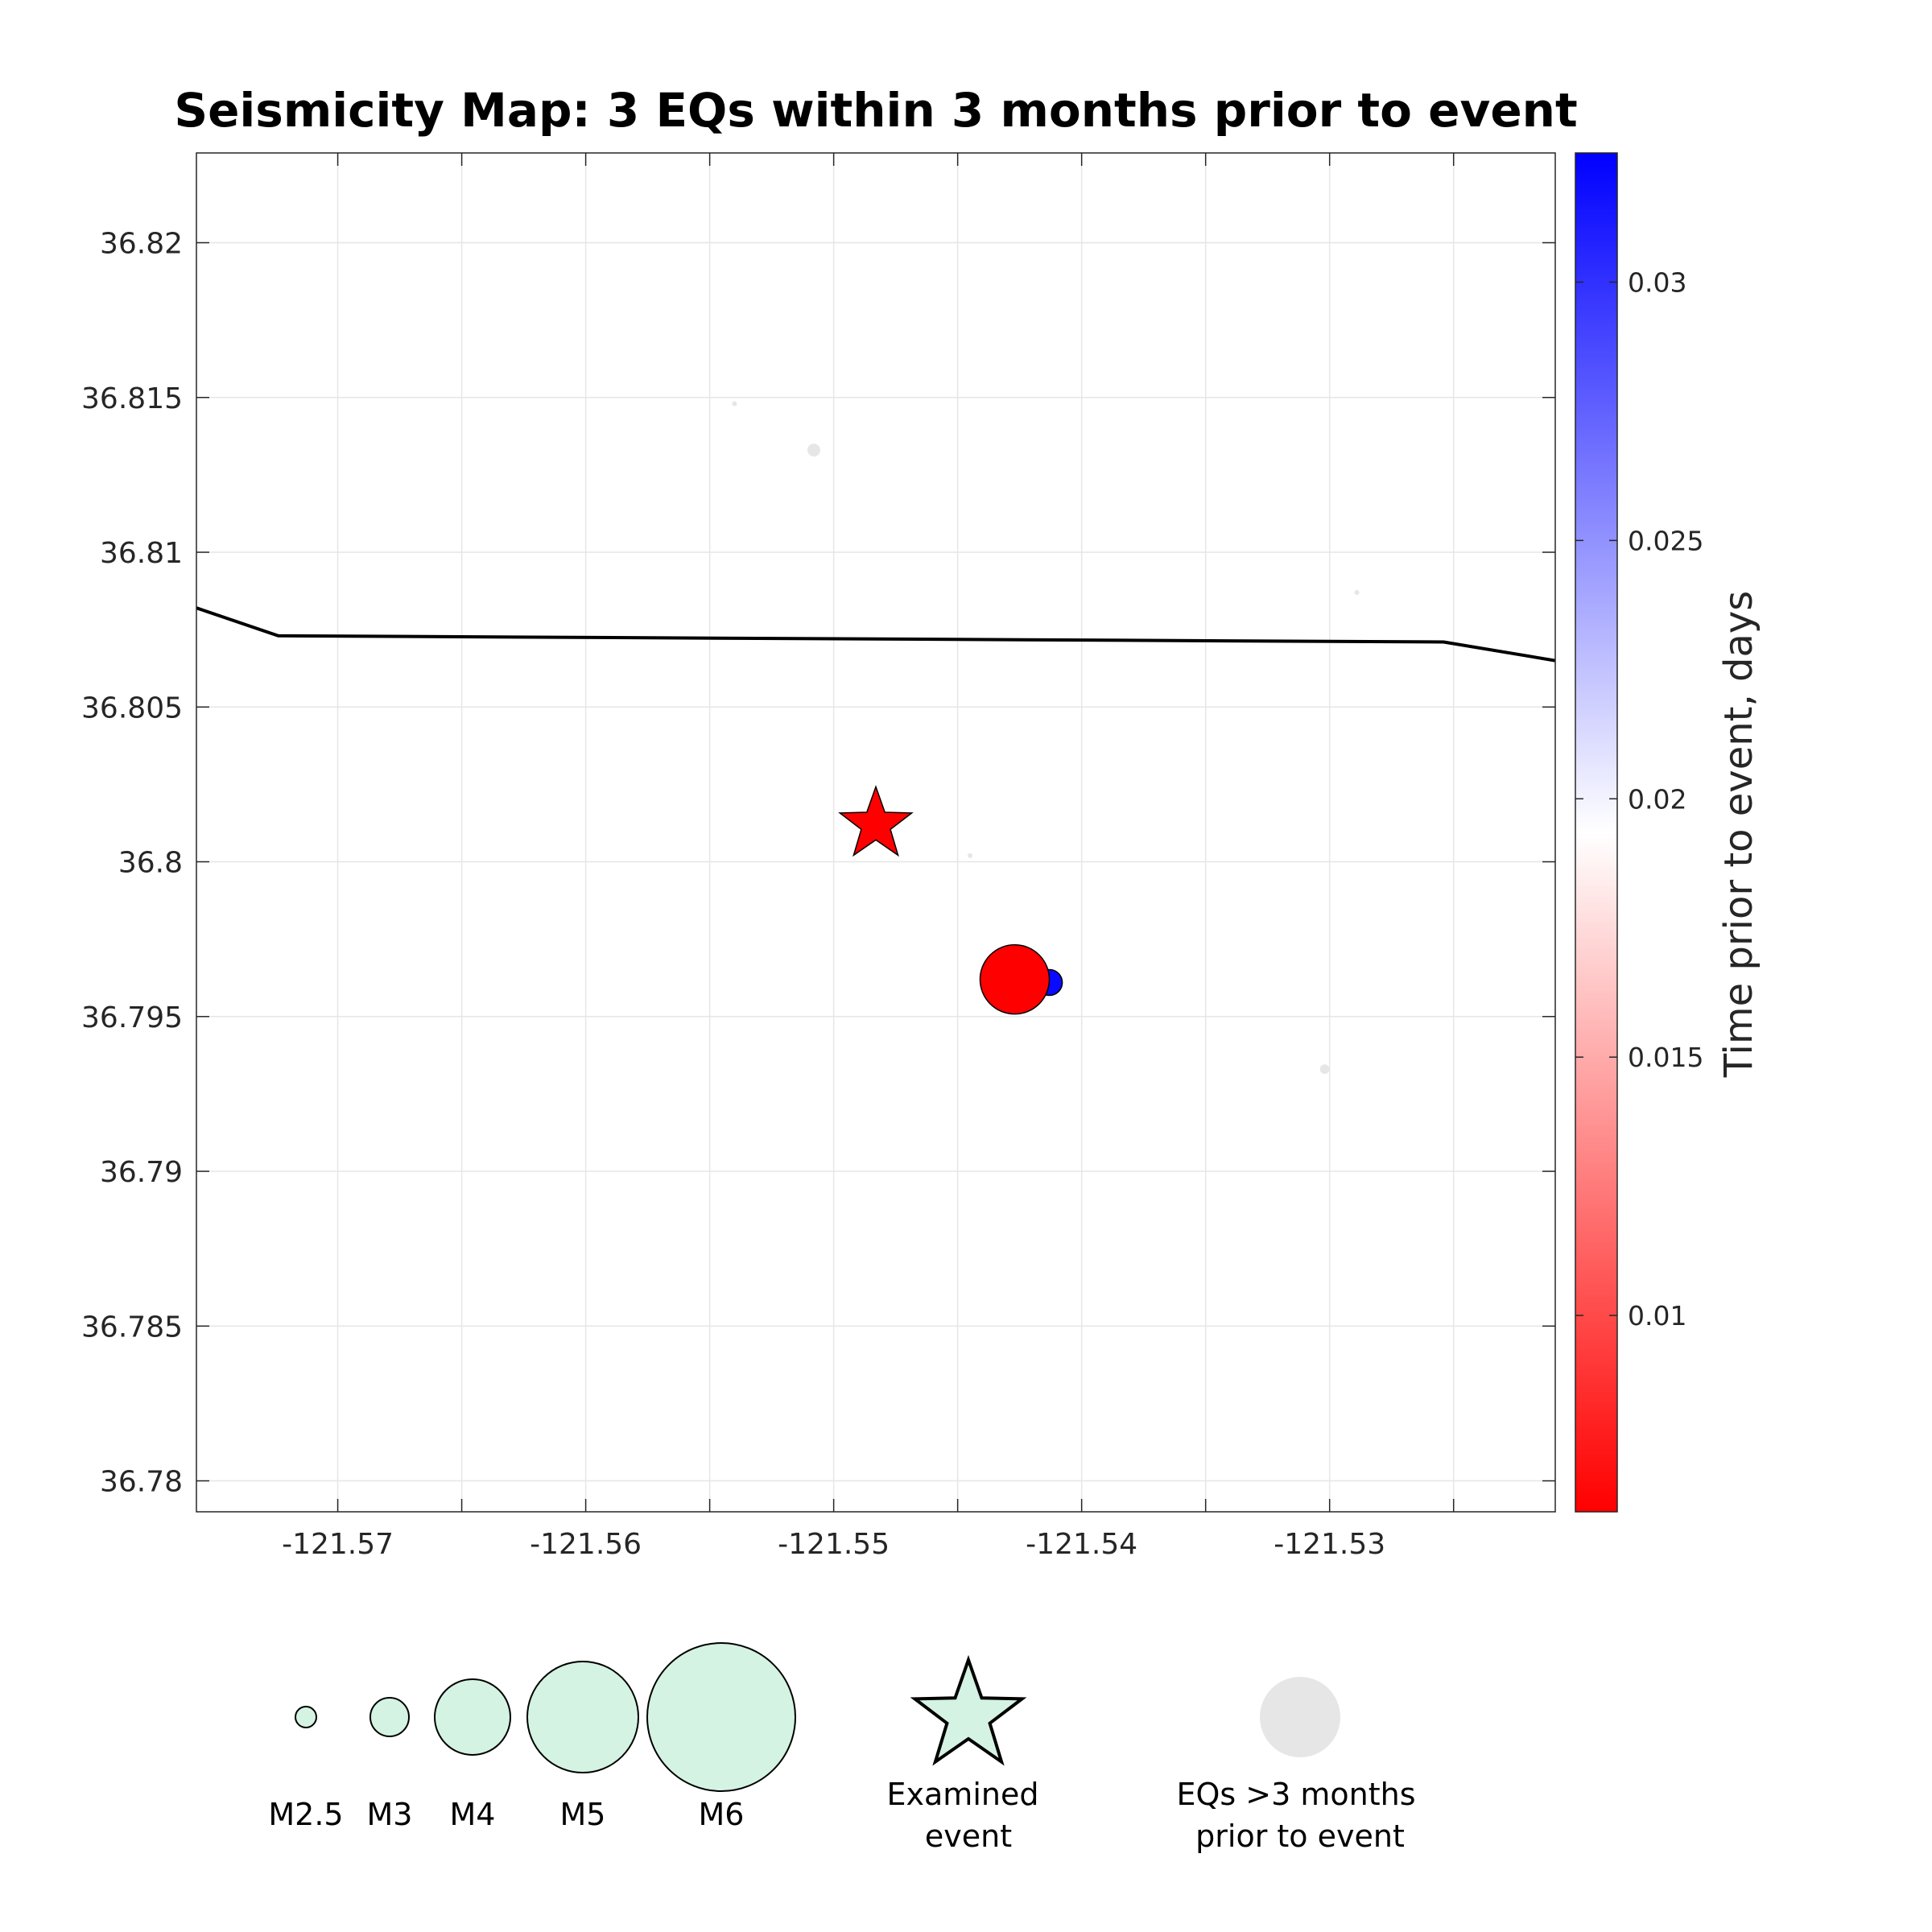  What do you see at coordinates (1657, 282) in the screenshot?
I see `colorbar-tick-label: 0.03` at bounding box center [1657, 282].